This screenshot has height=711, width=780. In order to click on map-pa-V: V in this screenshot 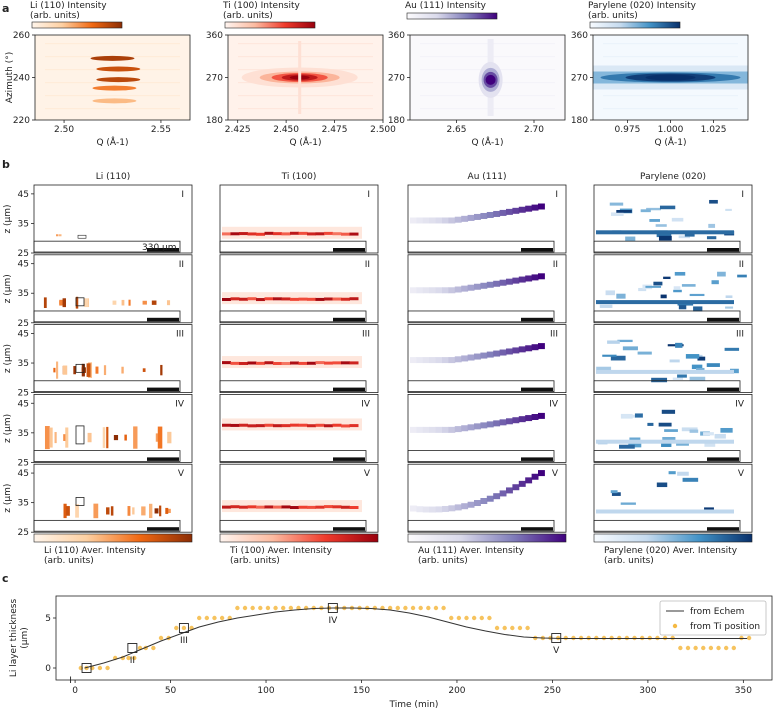, I will do `click(673, 498)`.